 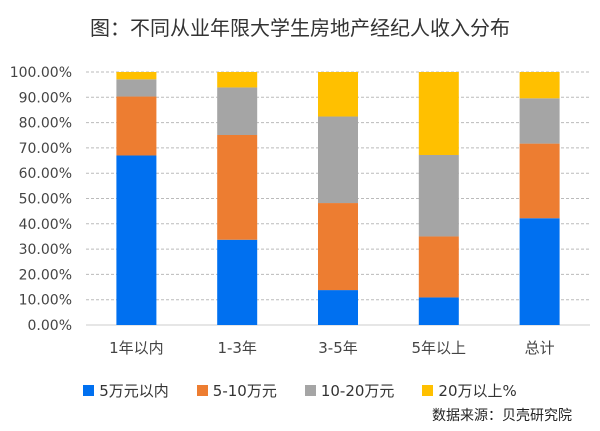 I want to click on y-tick-label: 90.00%, so click(x=45, y=98).